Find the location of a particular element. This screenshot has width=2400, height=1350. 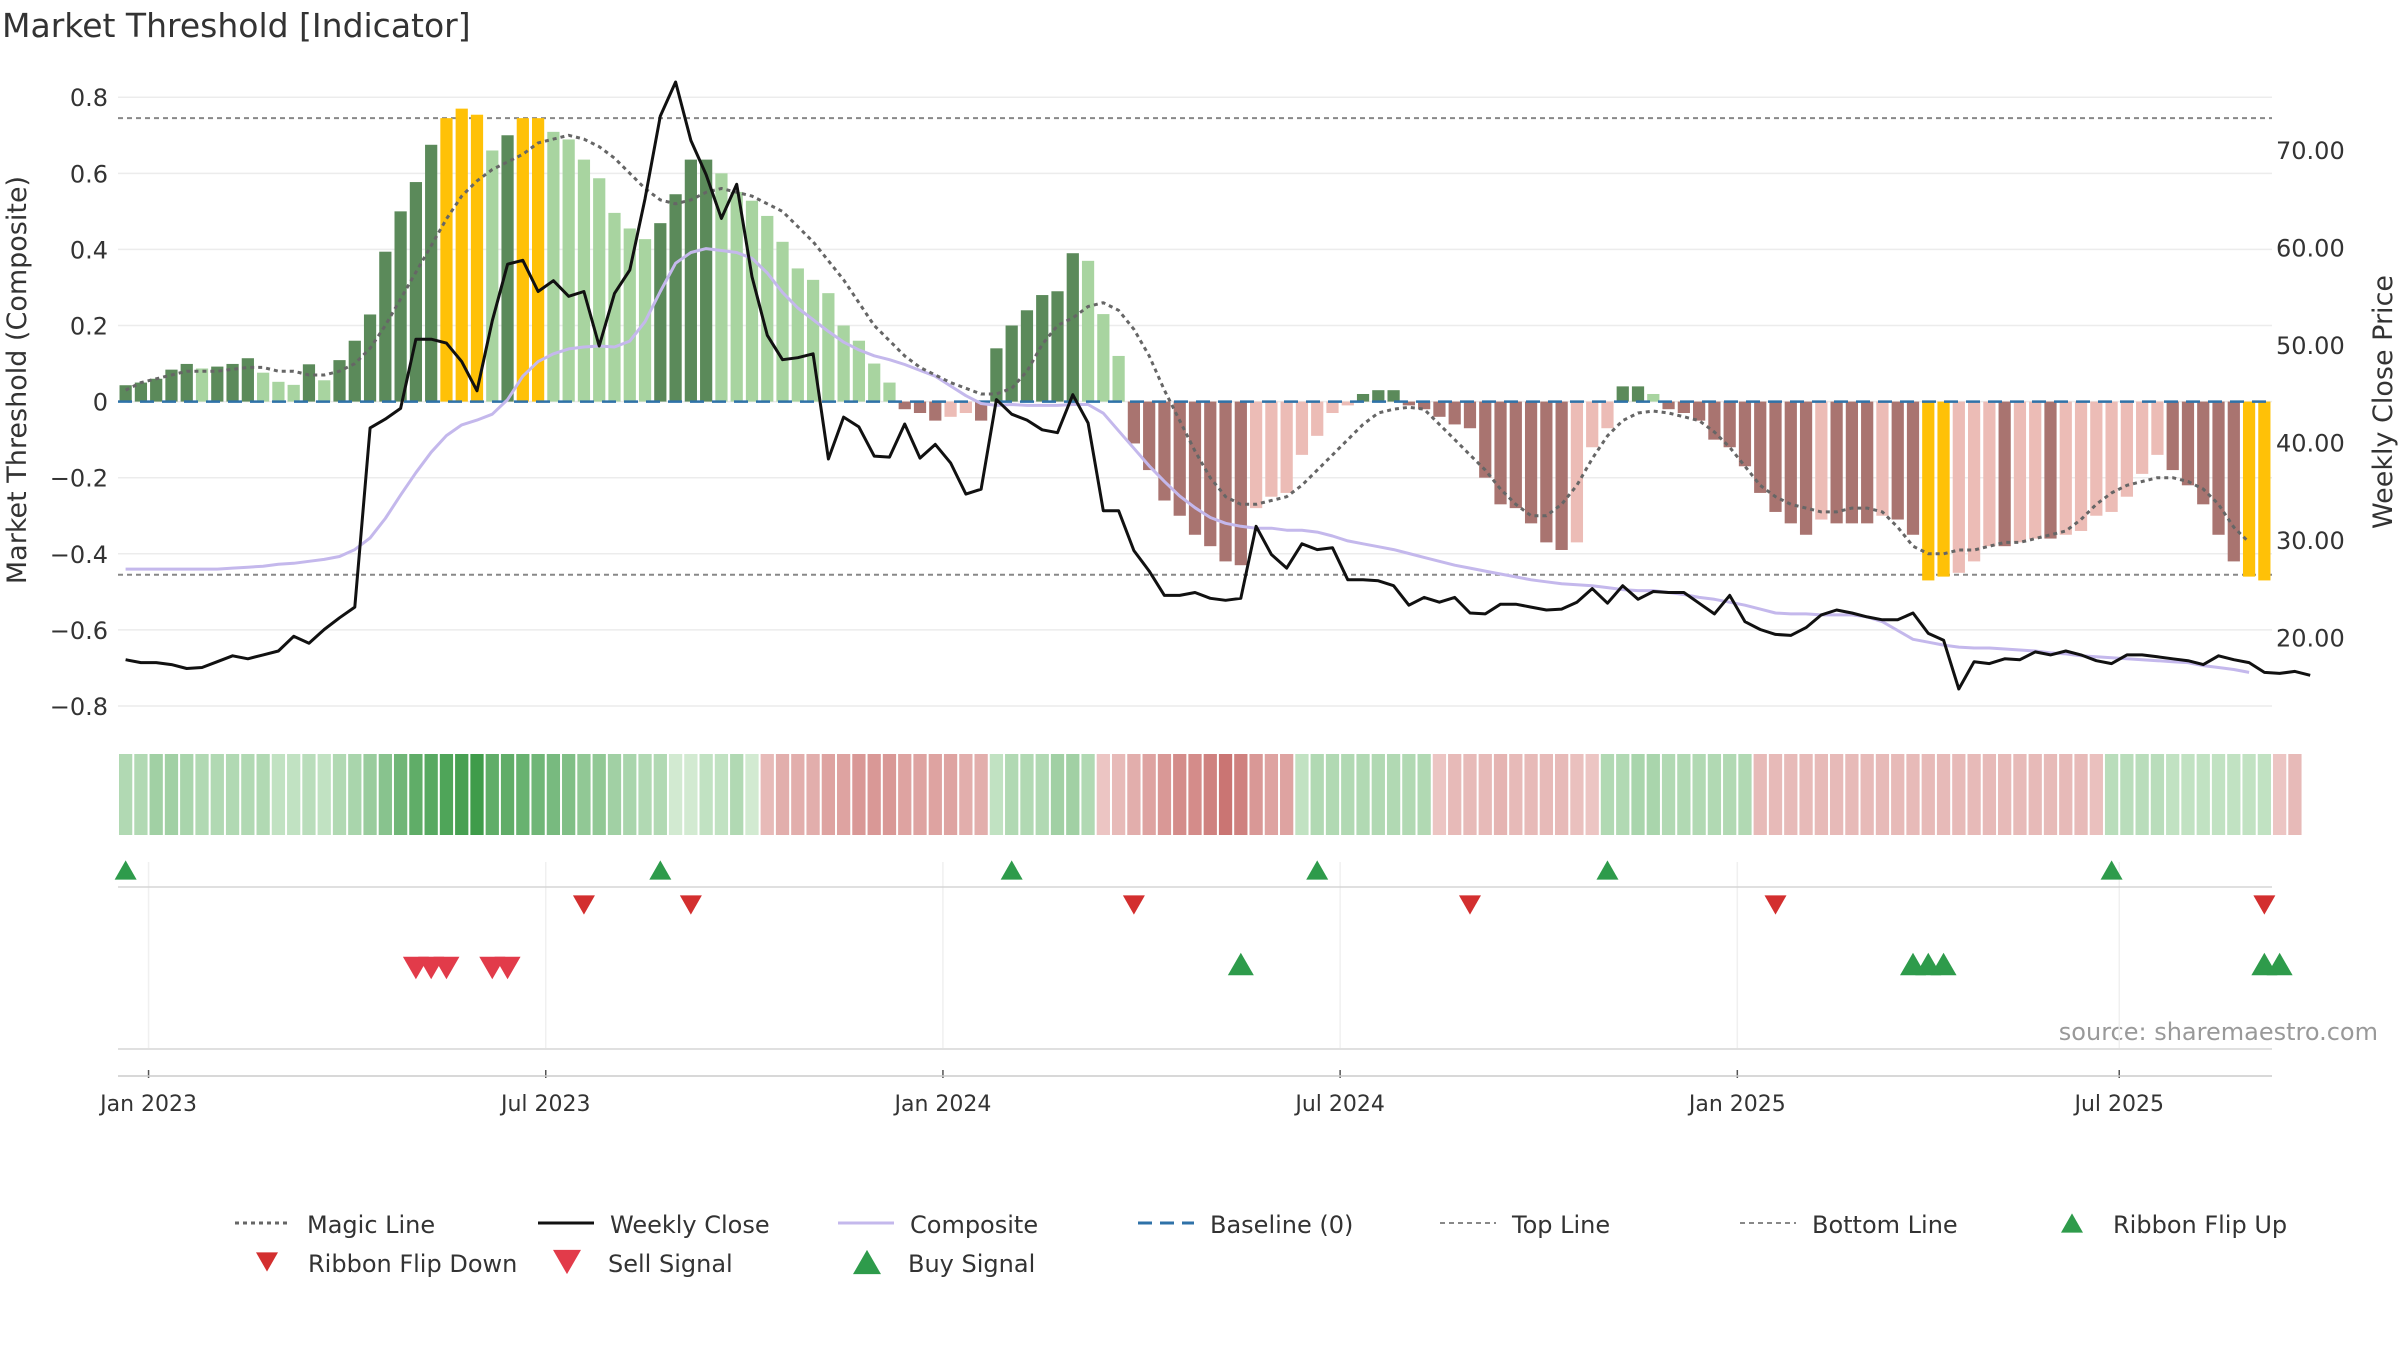

y2-axis-label: Weekly Close Price is located at coordinates (2383, 402).